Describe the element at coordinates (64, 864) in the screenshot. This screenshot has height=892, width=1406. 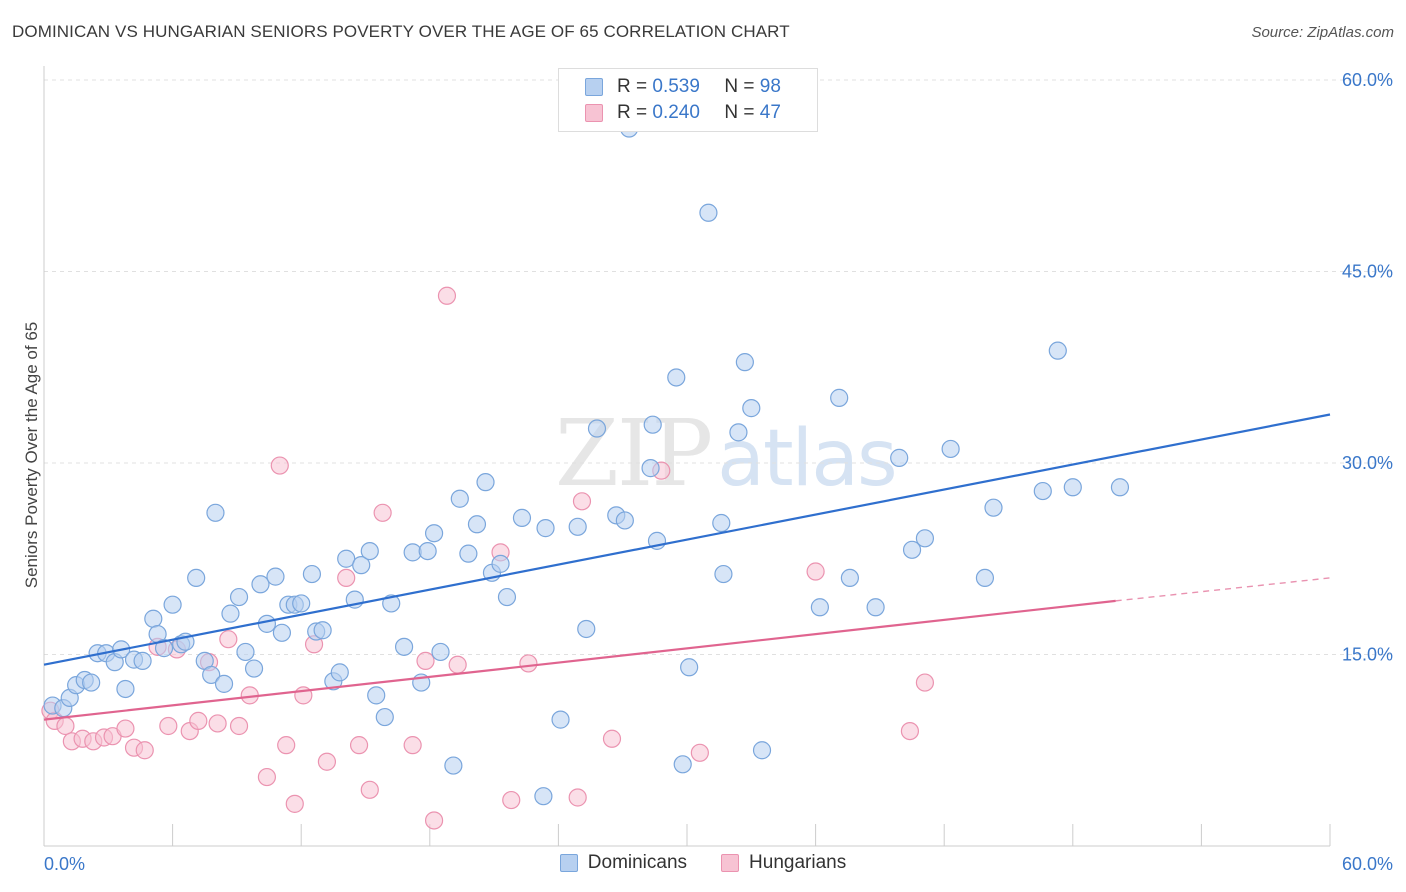
I see `x-tick-label: 0.0%` at that location.